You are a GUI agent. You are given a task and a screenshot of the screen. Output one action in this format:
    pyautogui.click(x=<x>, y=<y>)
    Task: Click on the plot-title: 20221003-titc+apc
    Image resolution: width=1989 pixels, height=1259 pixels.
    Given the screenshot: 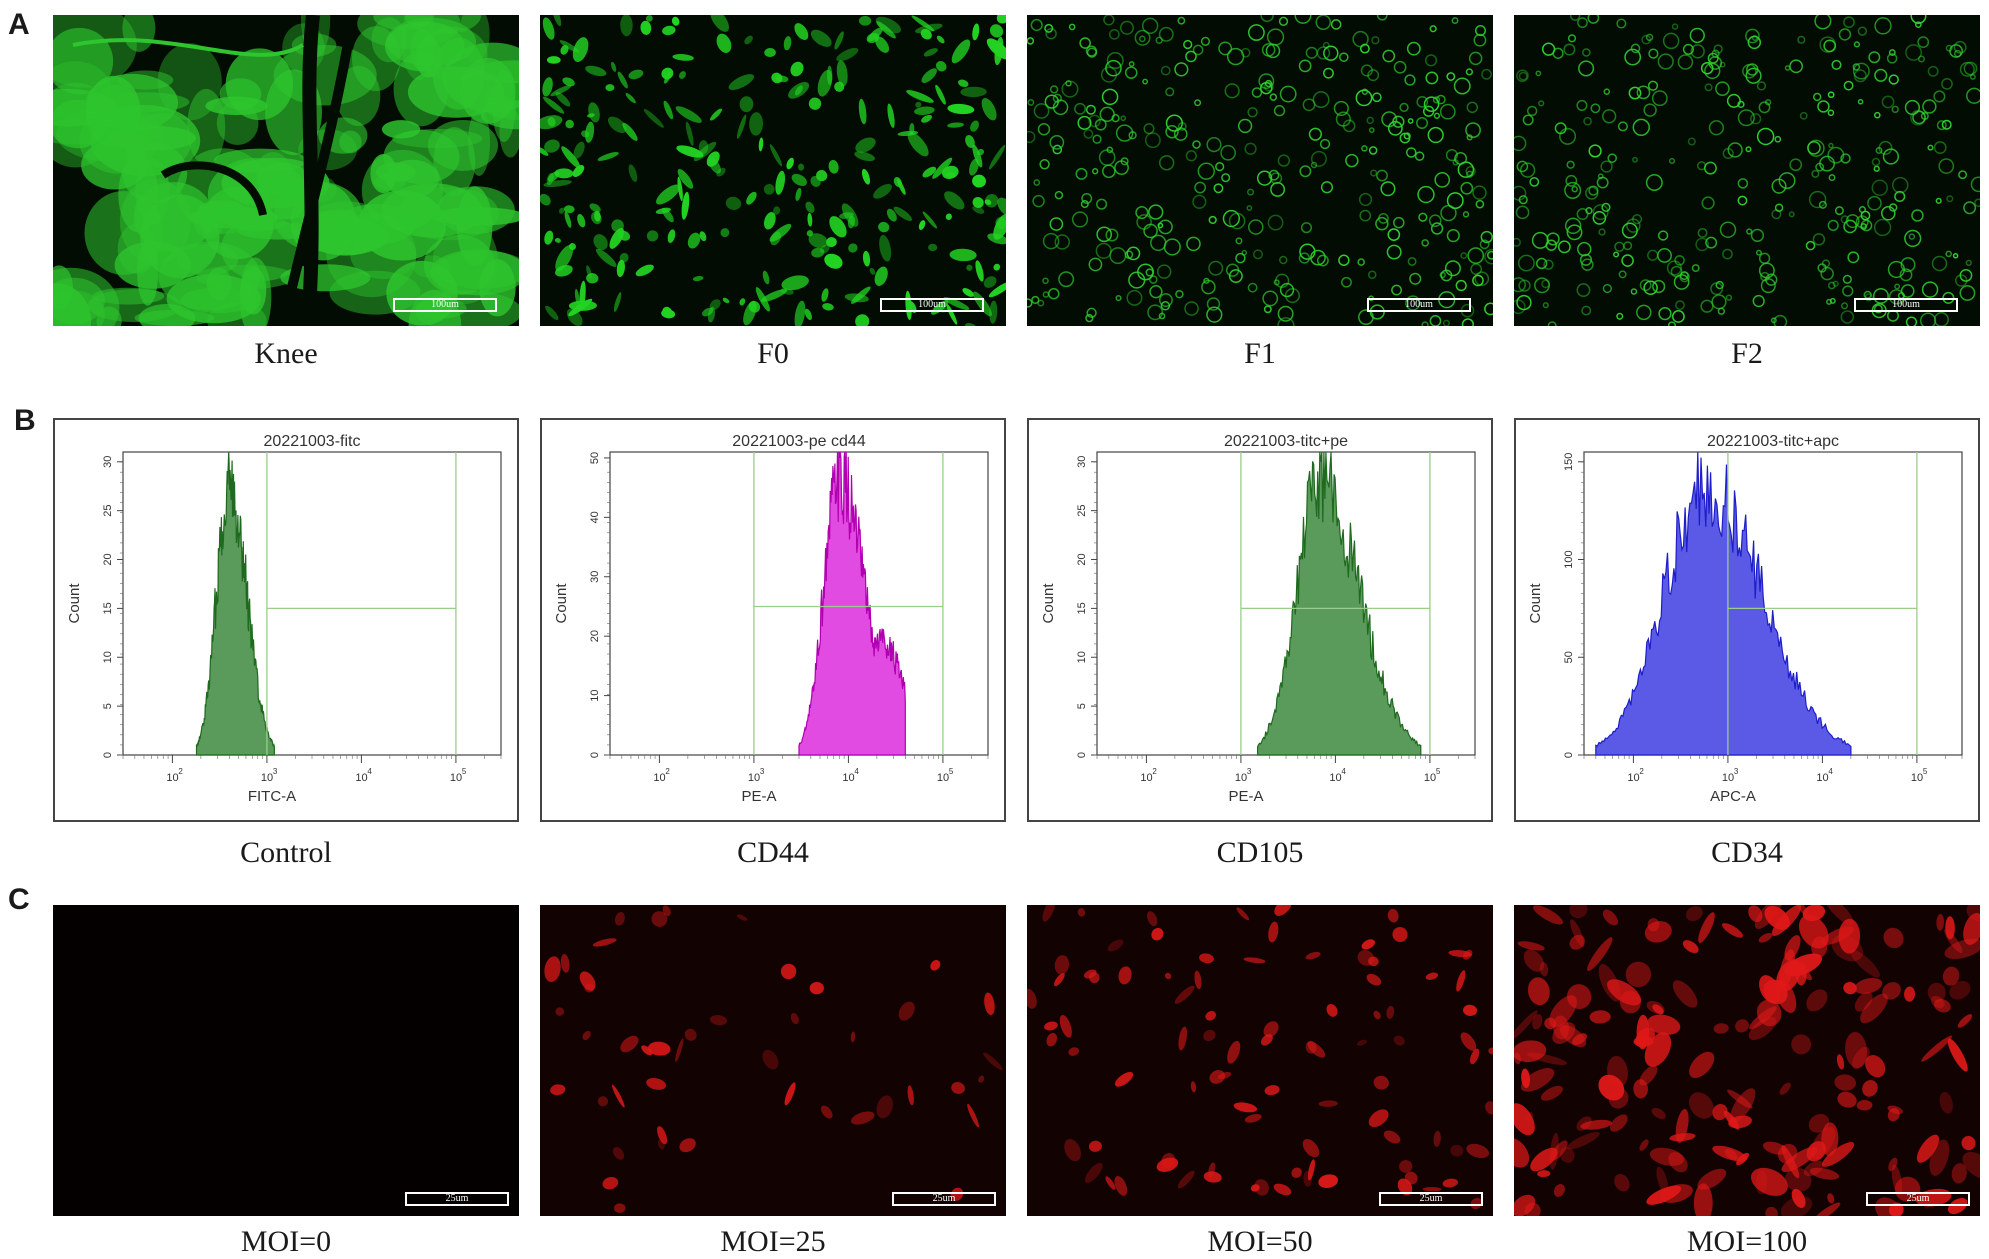 What is the action you would take?
    pyautogui.click(x=1773, y=441)
    